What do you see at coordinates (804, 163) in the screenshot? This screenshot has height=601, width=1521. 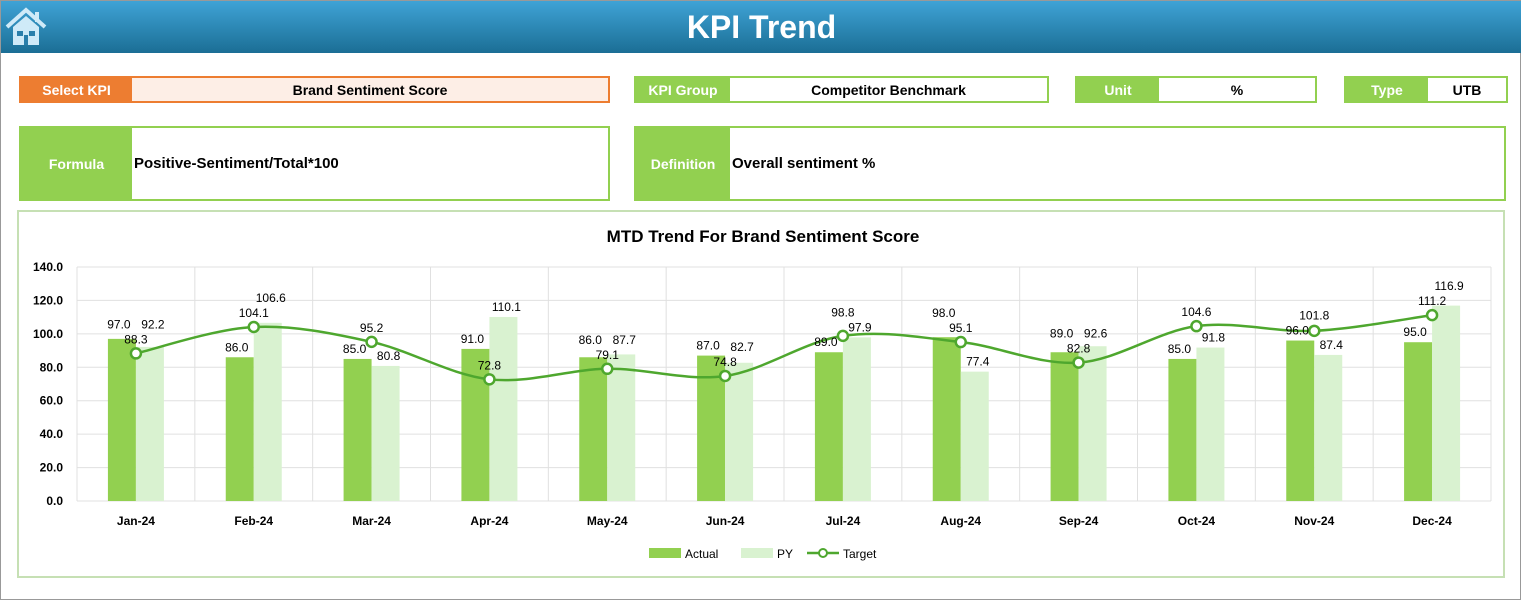 I see `definition-value: Overall sentiment %` at bounding box center [804, 163].